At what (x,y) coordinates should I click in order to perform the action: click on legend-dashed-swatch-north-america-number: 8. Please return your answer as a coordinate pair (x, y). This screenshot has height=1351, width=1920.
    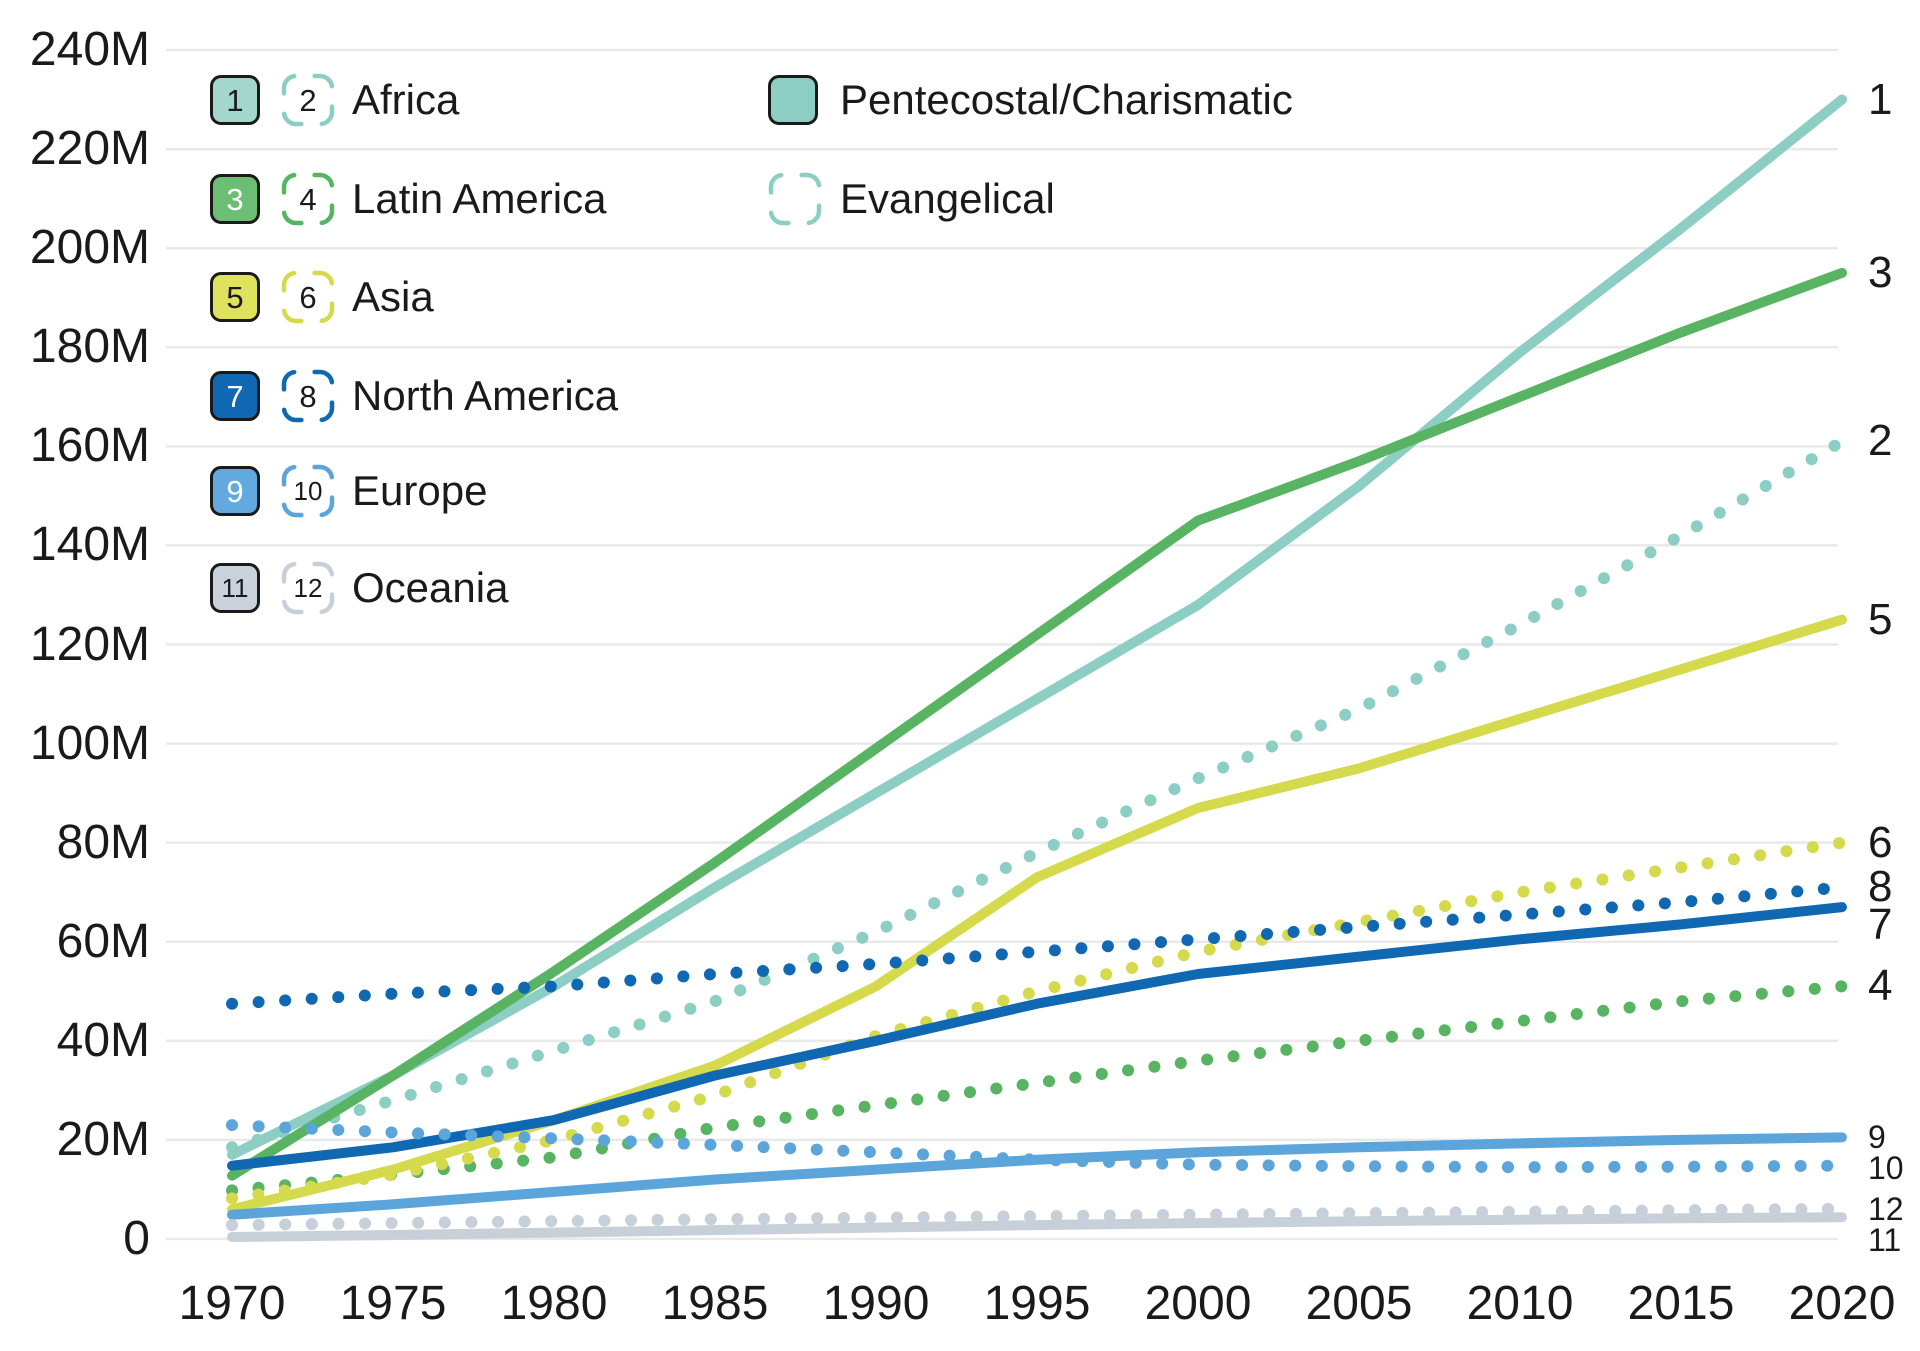
    Looking at the image, I should click on (308, 396).